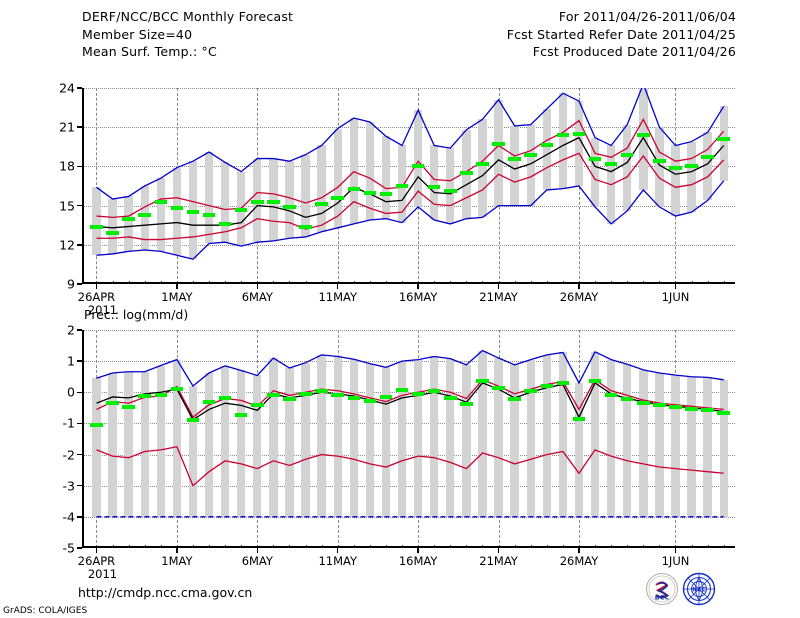 This screenshot has width=800, height=618. What do you see at coordinates (662, 589) in the screenshot?
I see `bcc-logo-icon: BCC` at bounding box center [662, 589].